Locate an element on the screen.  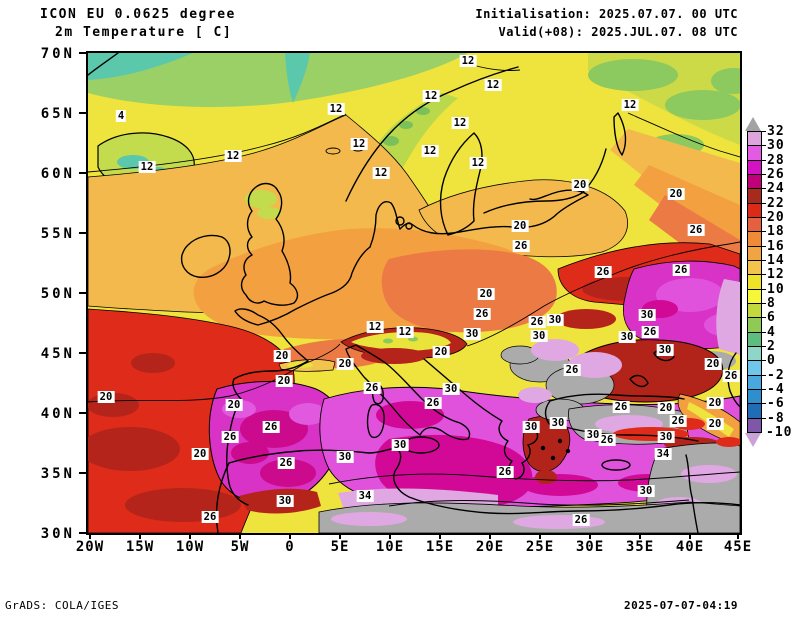
colorbar-tick-label: 6 is located at coordinates (771, 318).